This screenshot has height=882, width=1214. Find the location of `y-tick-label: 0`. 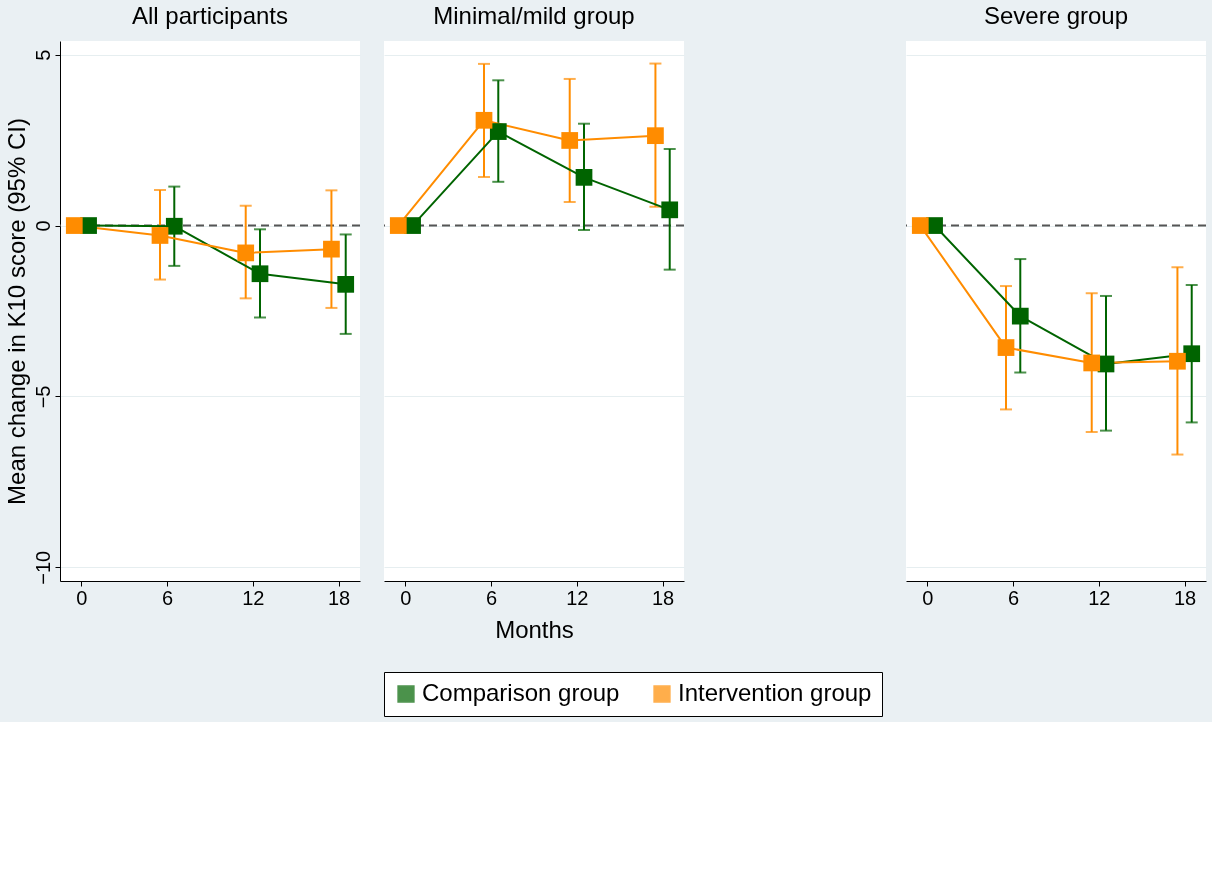

y-tick-label: 0 is located at coordinates (42, 226).